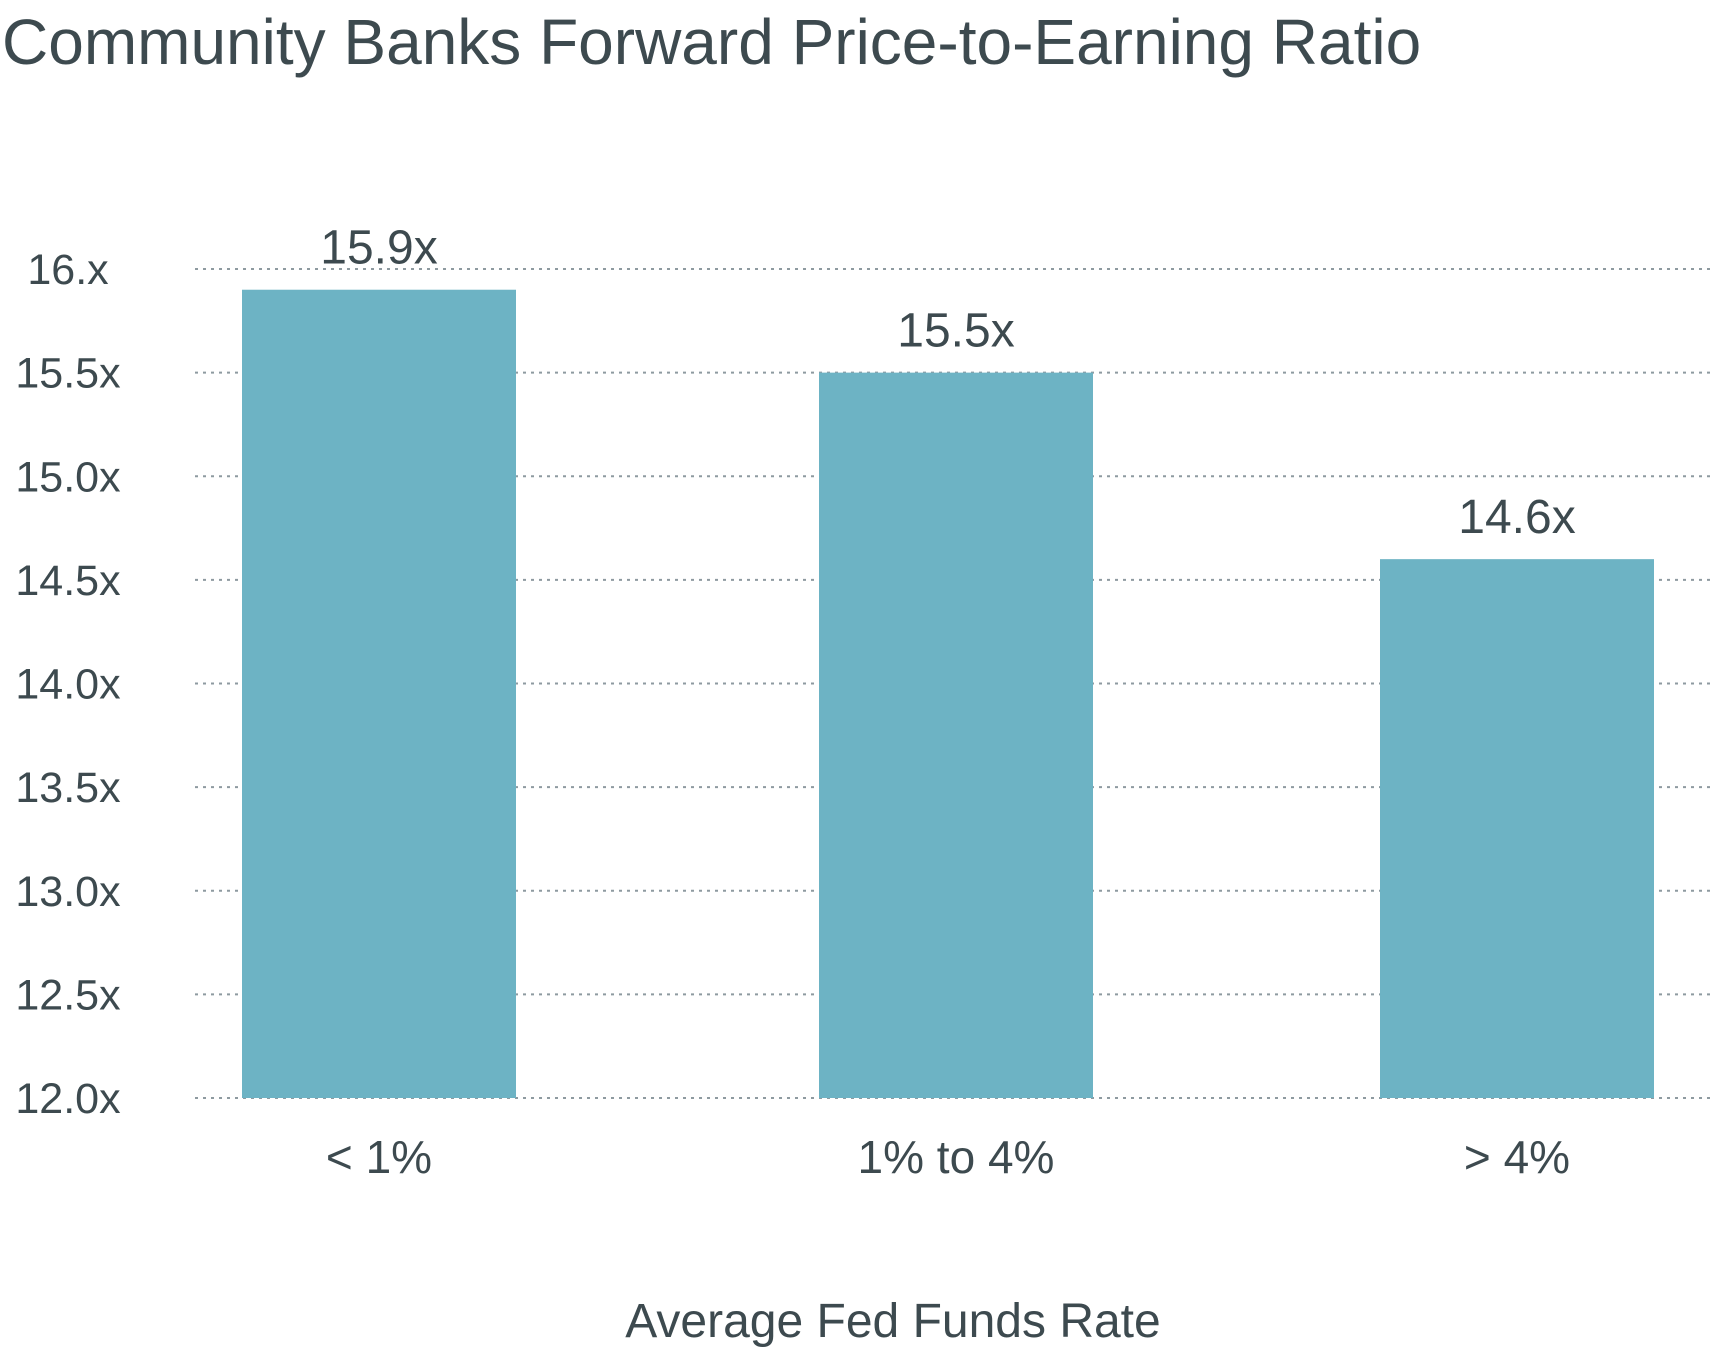  What do you see at coordinates (1517, 1157) in the screenshot?
I see `x-category-label: > 4%` at bounding box center [1517, 1157].